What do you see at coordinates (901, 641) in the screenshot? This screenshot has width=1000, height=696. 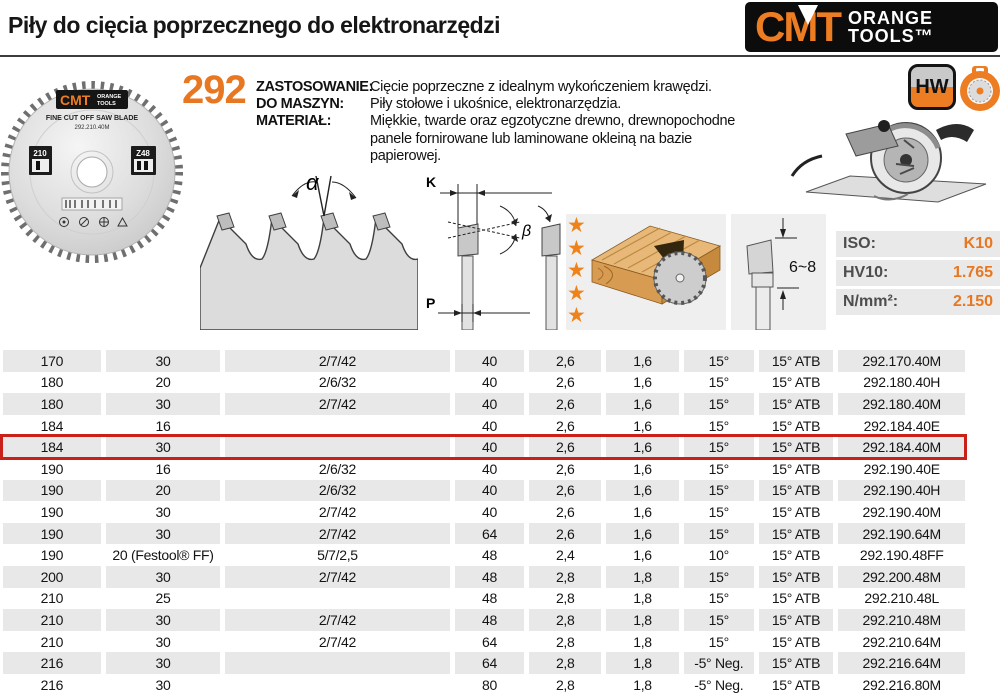 I see `table-cell-order-code: 292.210.64M` at bounding box center [901, 641].